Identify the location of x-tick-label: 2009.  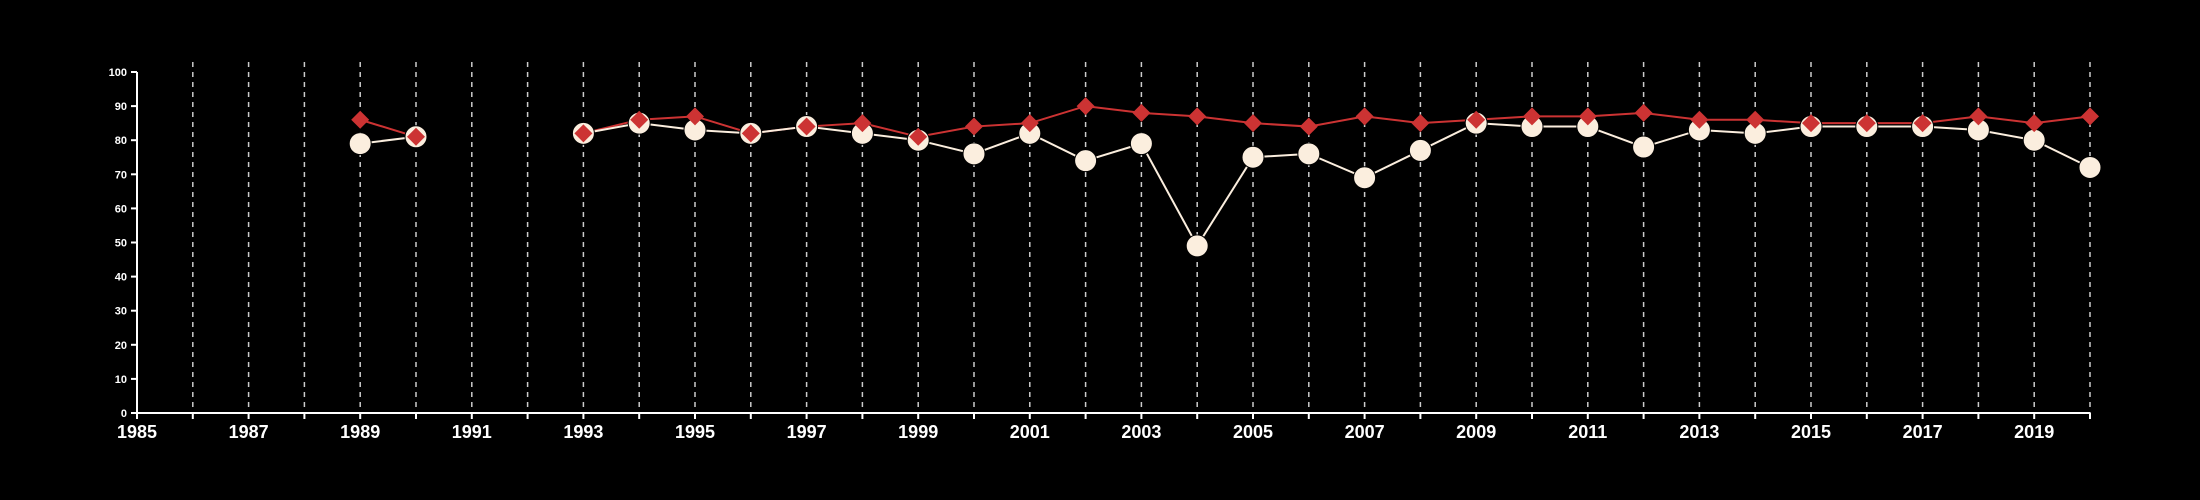
(1476, 432).